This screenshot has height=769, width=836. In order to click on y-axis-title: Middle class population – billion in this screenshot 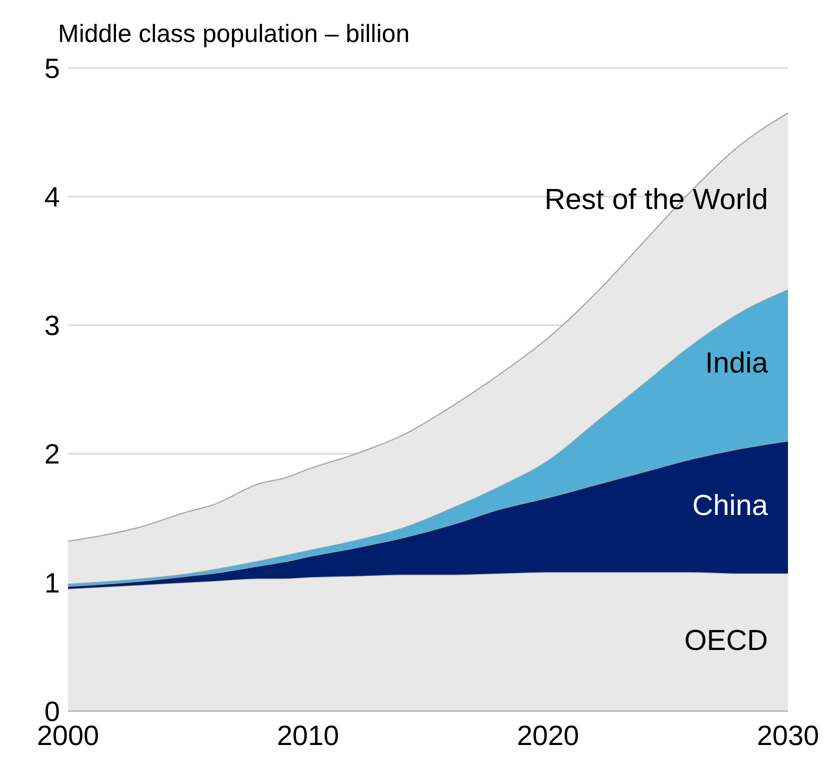, I will do `click(234, 34)`.